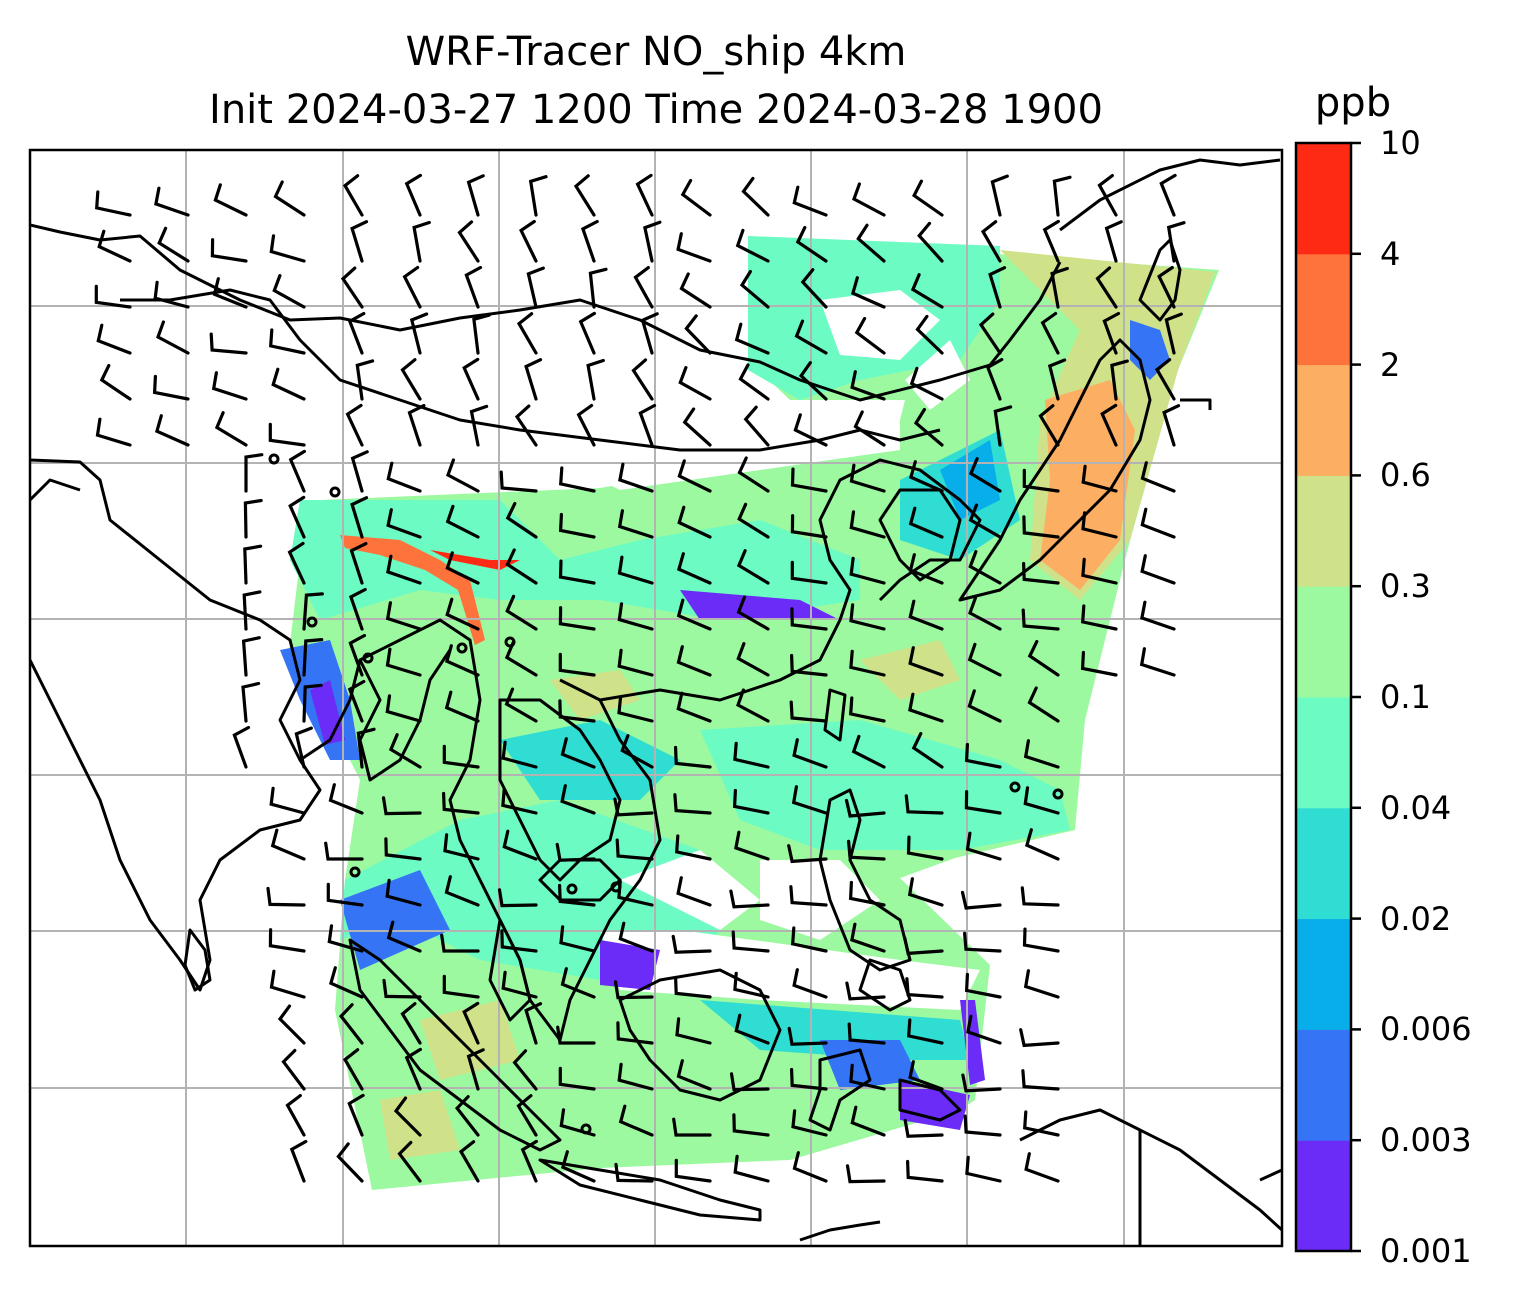 The width and height of the screenshot is (1528, 1306). What do you see at coordinates (1390, 253) in the screenshot?
I see `colorbar-tick-label: 4` at bounding box center [1390, 253].